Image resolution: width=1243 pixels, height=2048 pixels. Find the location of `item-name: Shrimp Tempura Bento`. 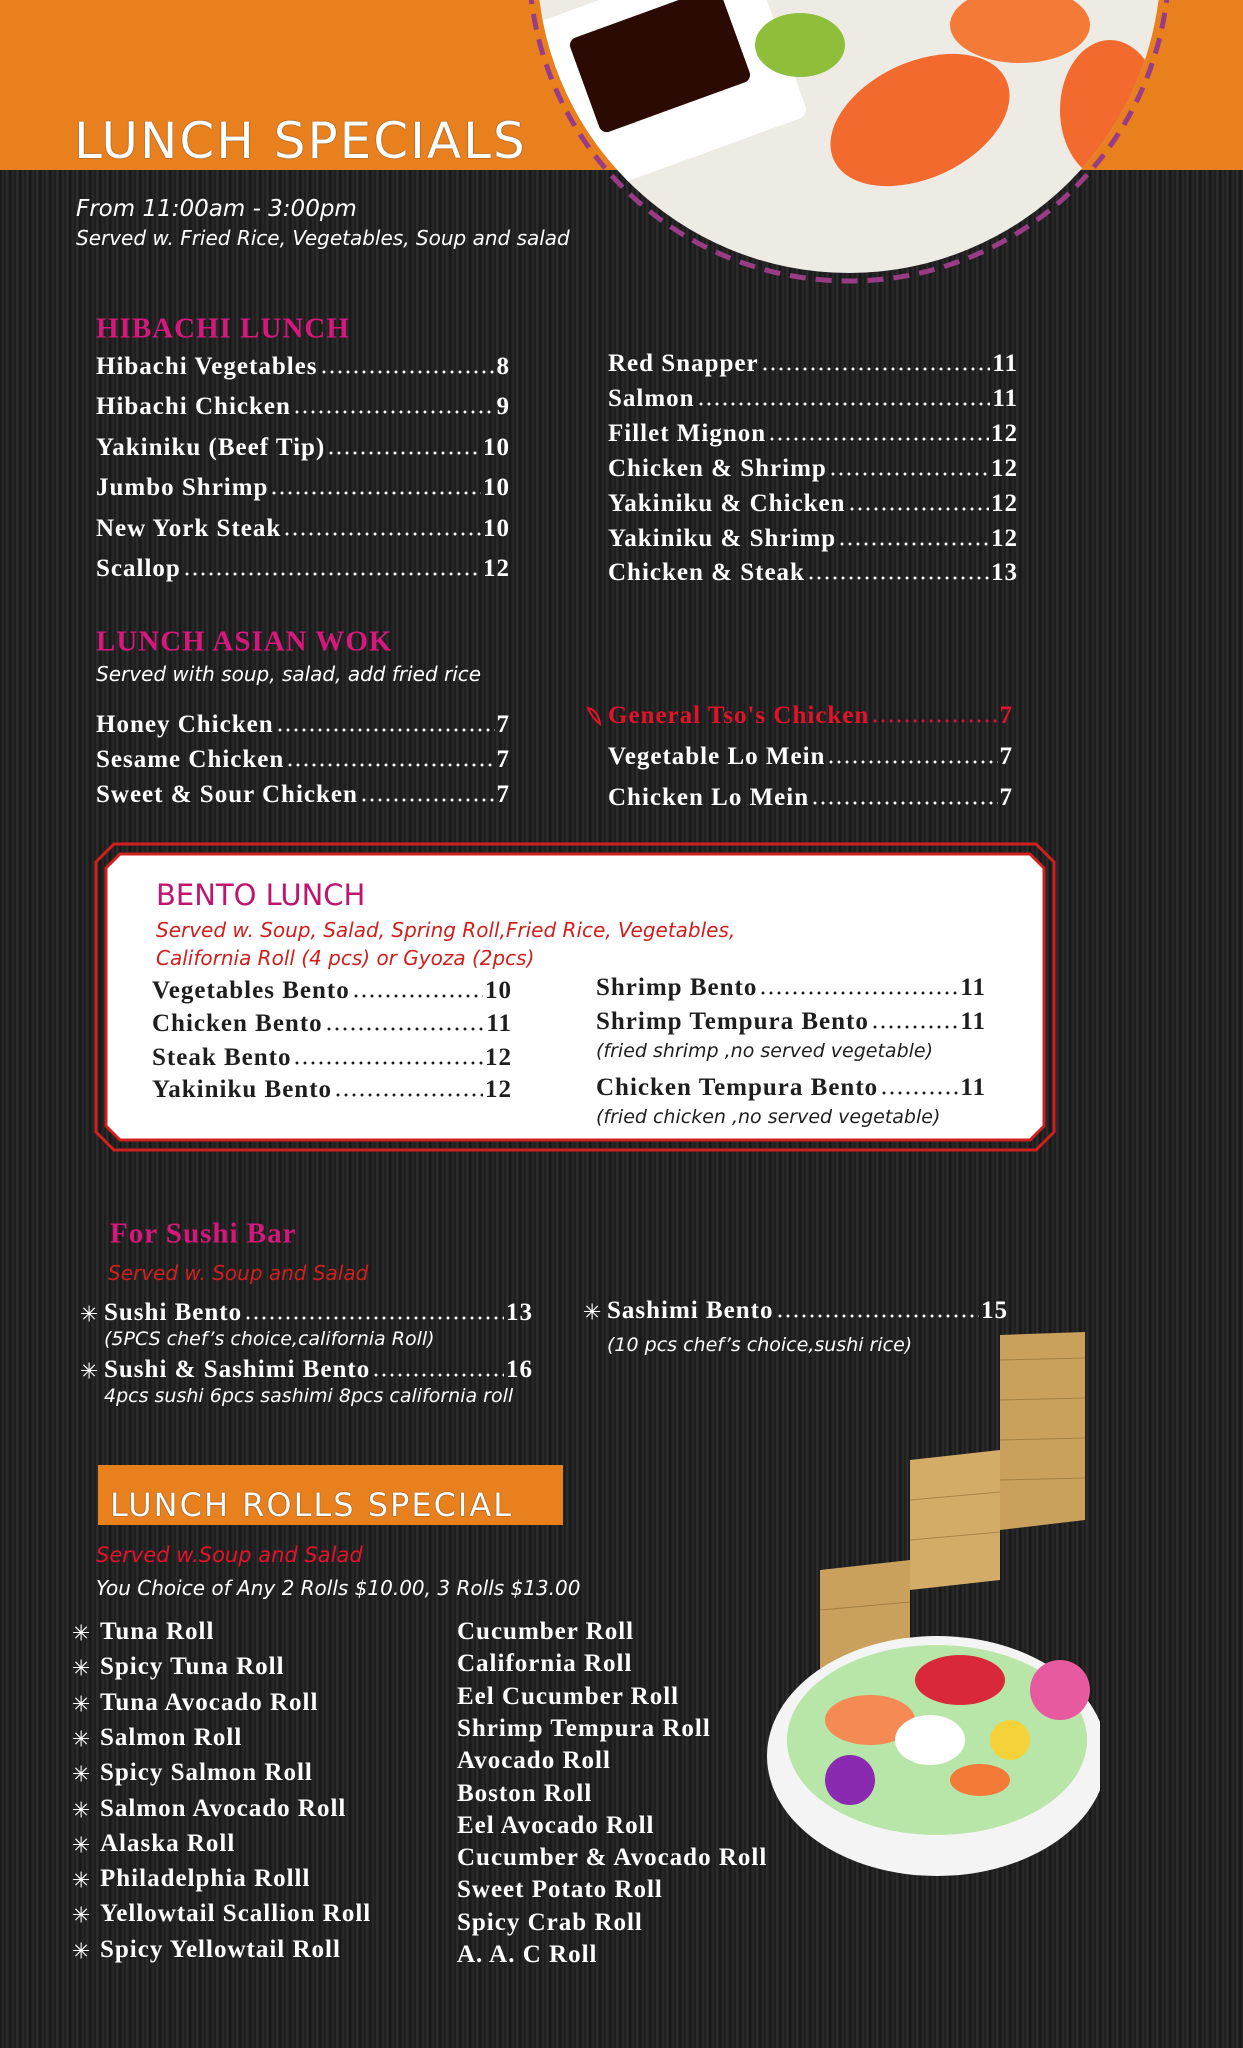

item-name: Shrimp Tempura Bento is located at coordinates (732, 1021).